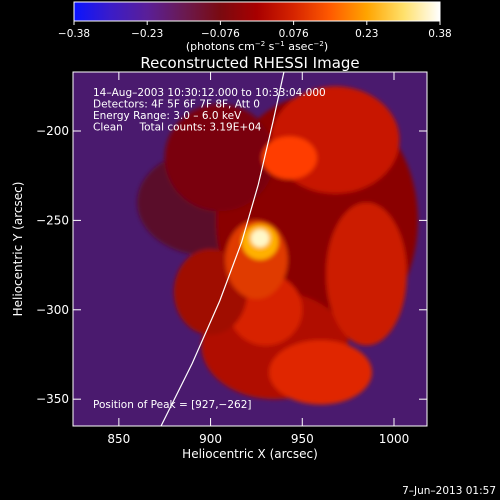 This screenshot has height=500, width=500. What do you see at coordinates (18, 249) in the screenshot?
I see `y-axis-label: Heliocentric Y (arcsec)` at bounding box center [18, 249].